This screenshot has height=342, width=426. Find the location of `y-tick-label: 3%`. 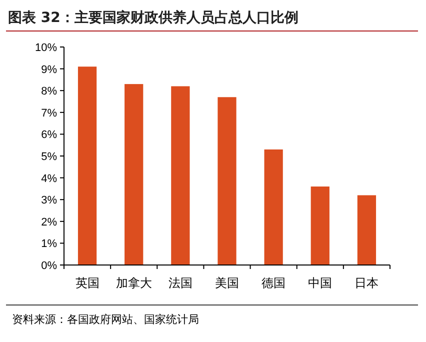

y-tick-label: 3% is located at coordinates (49, 200).